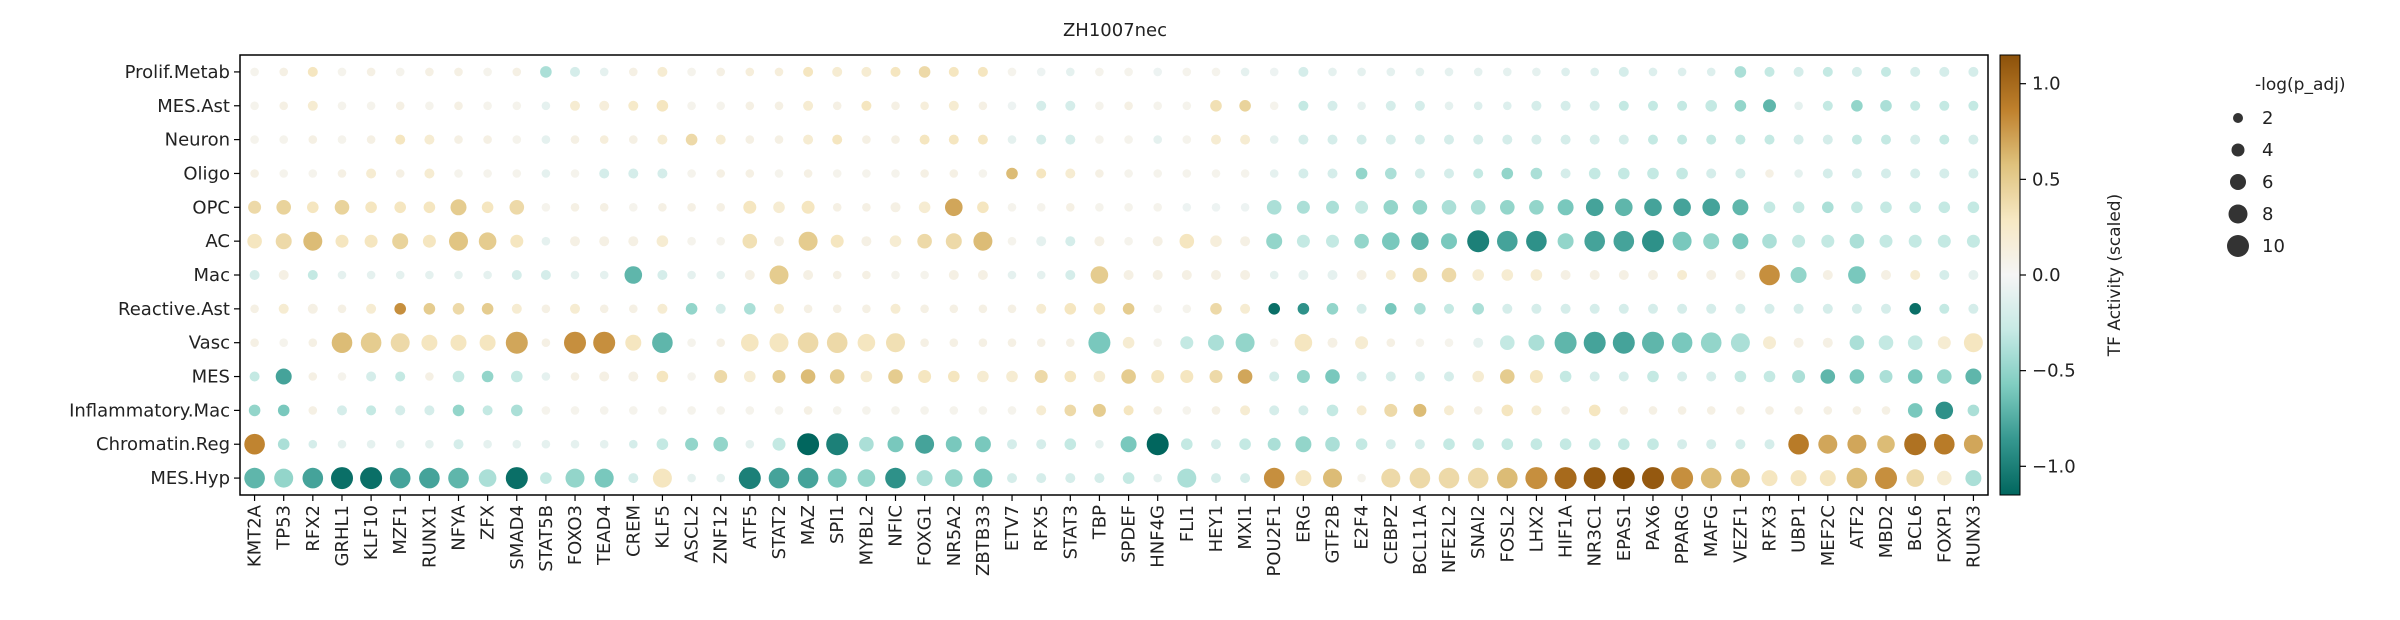 This screenshot has height=620, width=2400. What do you see at coordinates (1740, 376) in the screenshot?
I see `dot-MES-VEZF1` at bounding box center [1740, 376].